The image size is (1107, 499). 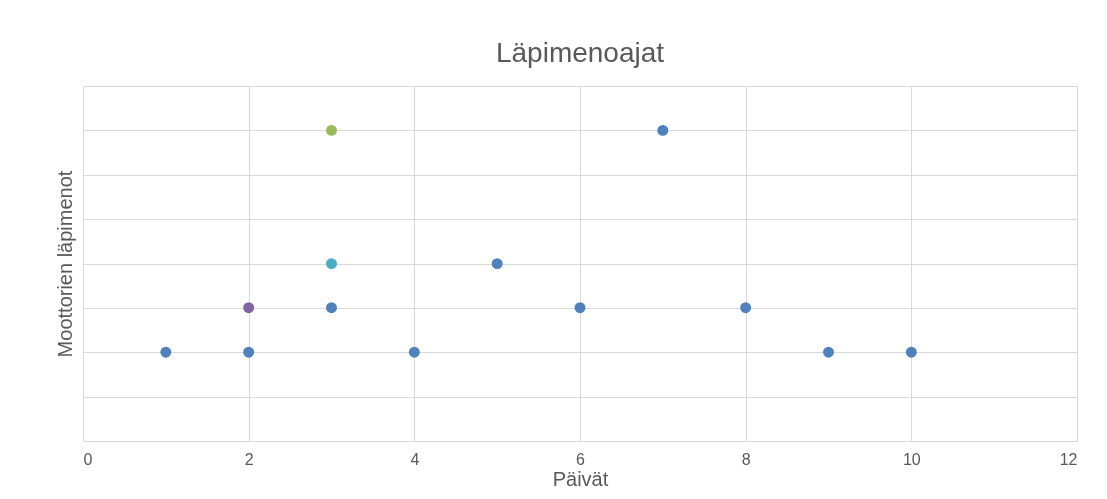 What do you see at coordinates (1068, 459) in the screenshot?
I see `x-tick-label: 12` at bounding box center [1068, 459].